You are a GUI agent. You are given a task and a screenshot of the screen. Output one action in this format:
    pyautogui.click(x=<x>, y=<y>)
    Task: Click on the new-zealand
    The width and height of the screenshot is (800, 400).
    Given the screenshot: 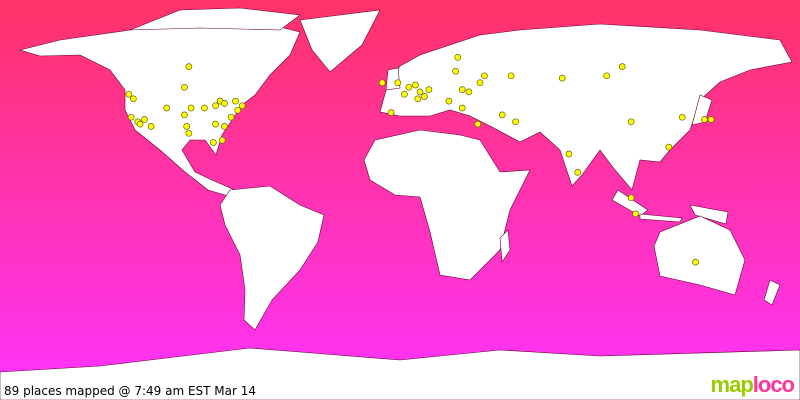 What is the action you would take?
    pyautogui.click(x=772, y=292)
    